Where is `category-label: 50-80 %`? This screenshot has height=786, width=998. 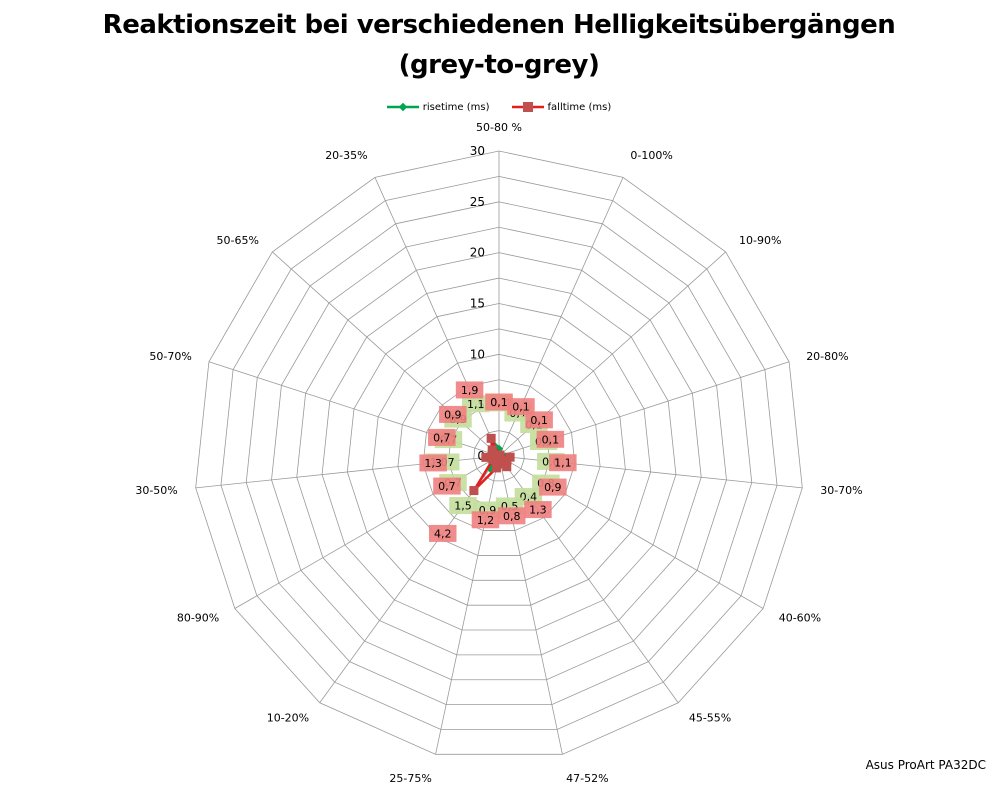
category-label: 50-80 % is located at coordinates (499, 127).